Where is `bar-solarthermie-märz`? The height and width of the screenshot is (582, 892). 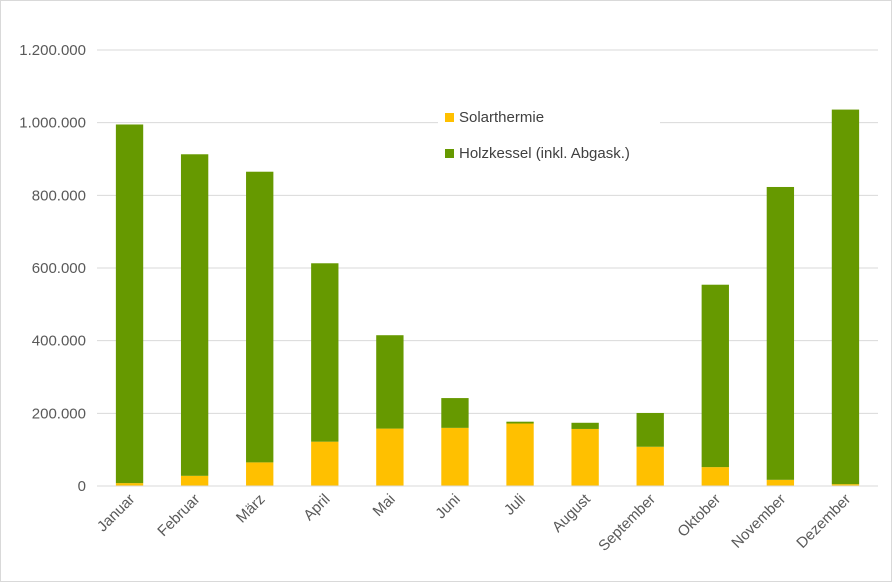
bar-solarthermie-märz is located at coordinates (260, 474).